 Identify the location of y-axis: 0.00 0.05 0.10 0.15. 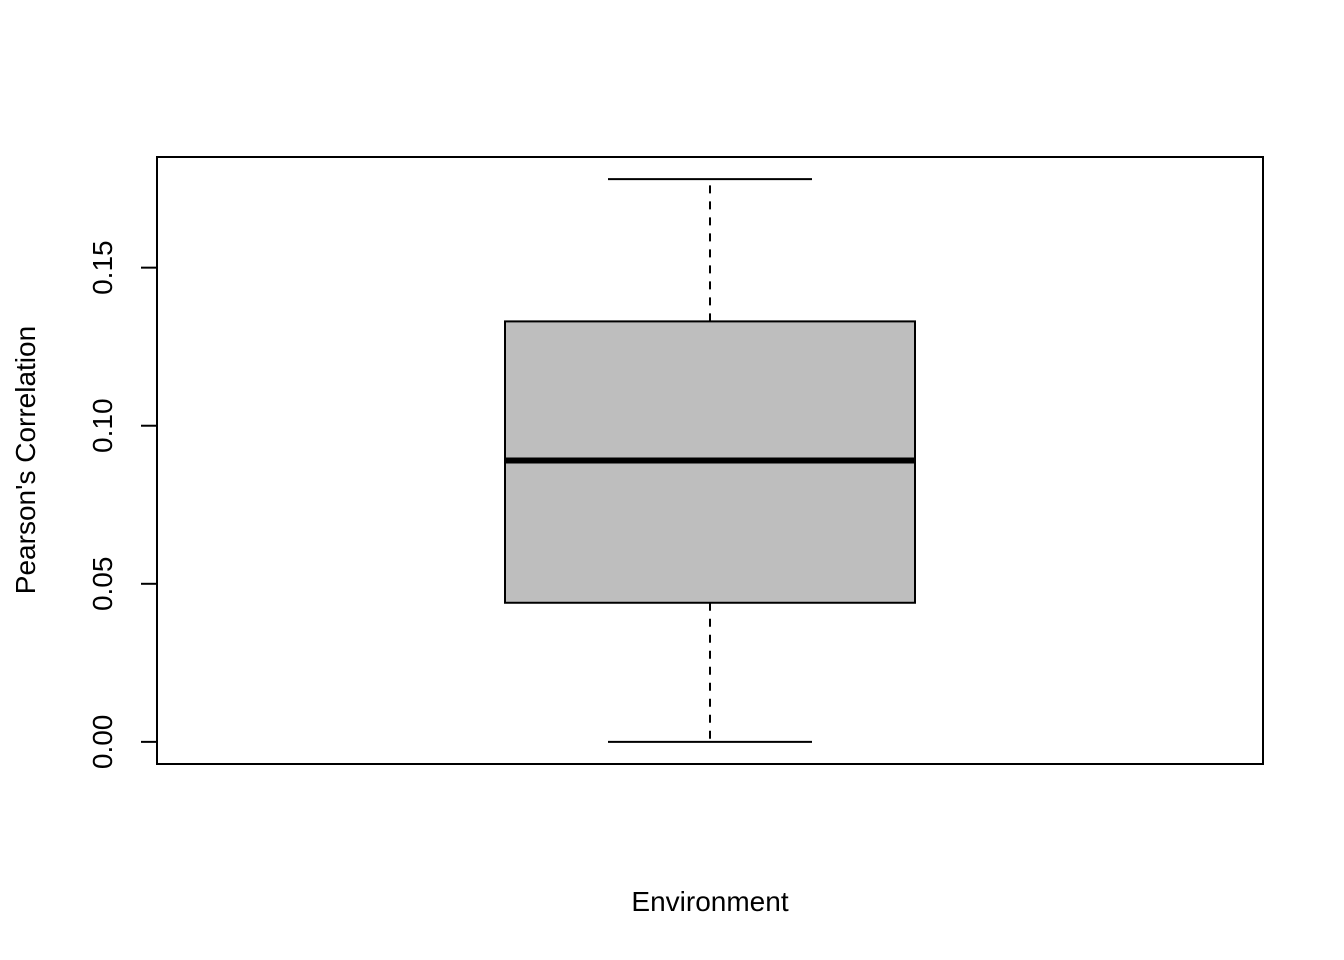
(122, 504).